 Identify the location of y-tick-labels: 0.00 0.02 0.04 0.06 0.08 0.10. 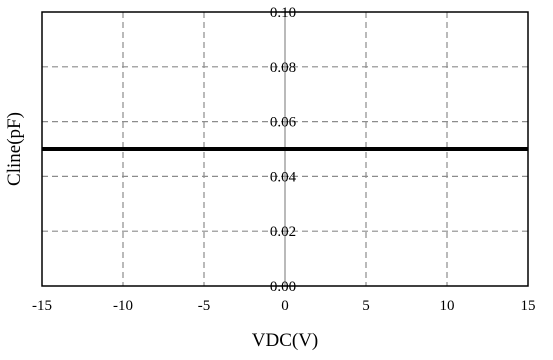
(283, 150).